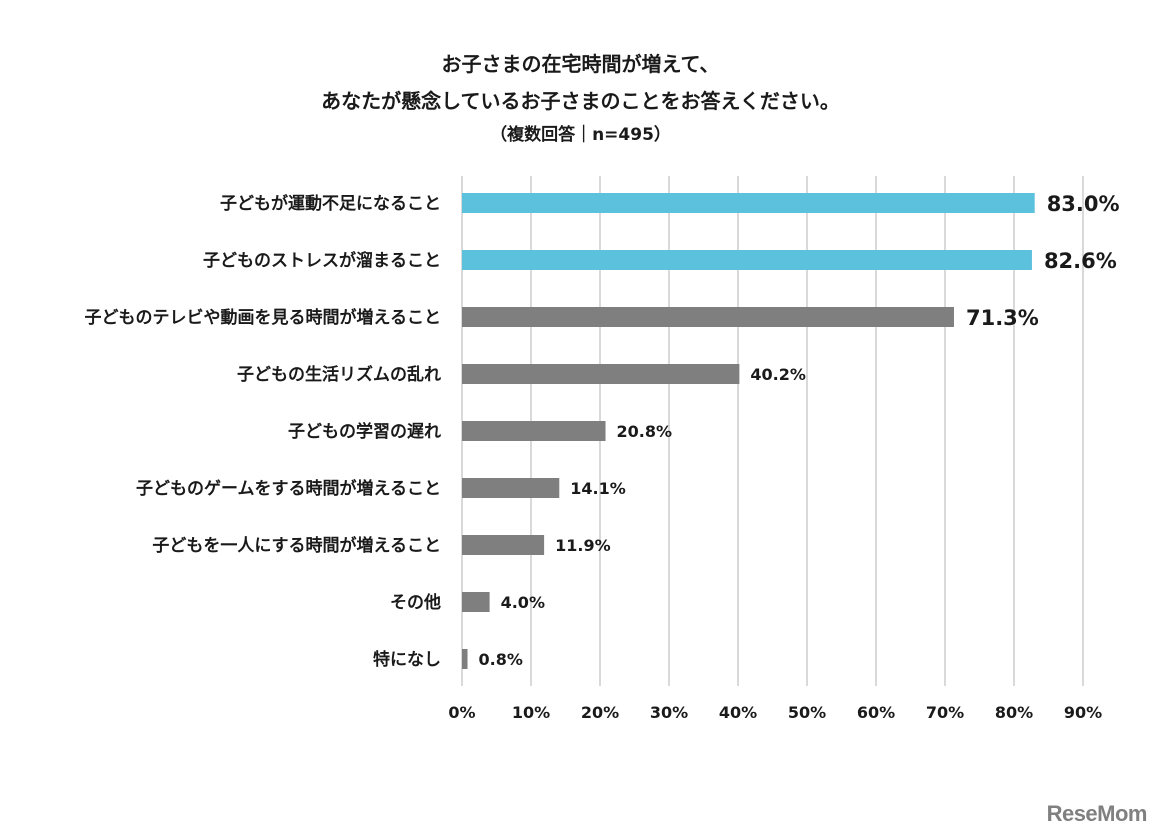 The height and width of the screenshot is (835, 1161). I want to click on category-label: 特になし, so click(407, 659).